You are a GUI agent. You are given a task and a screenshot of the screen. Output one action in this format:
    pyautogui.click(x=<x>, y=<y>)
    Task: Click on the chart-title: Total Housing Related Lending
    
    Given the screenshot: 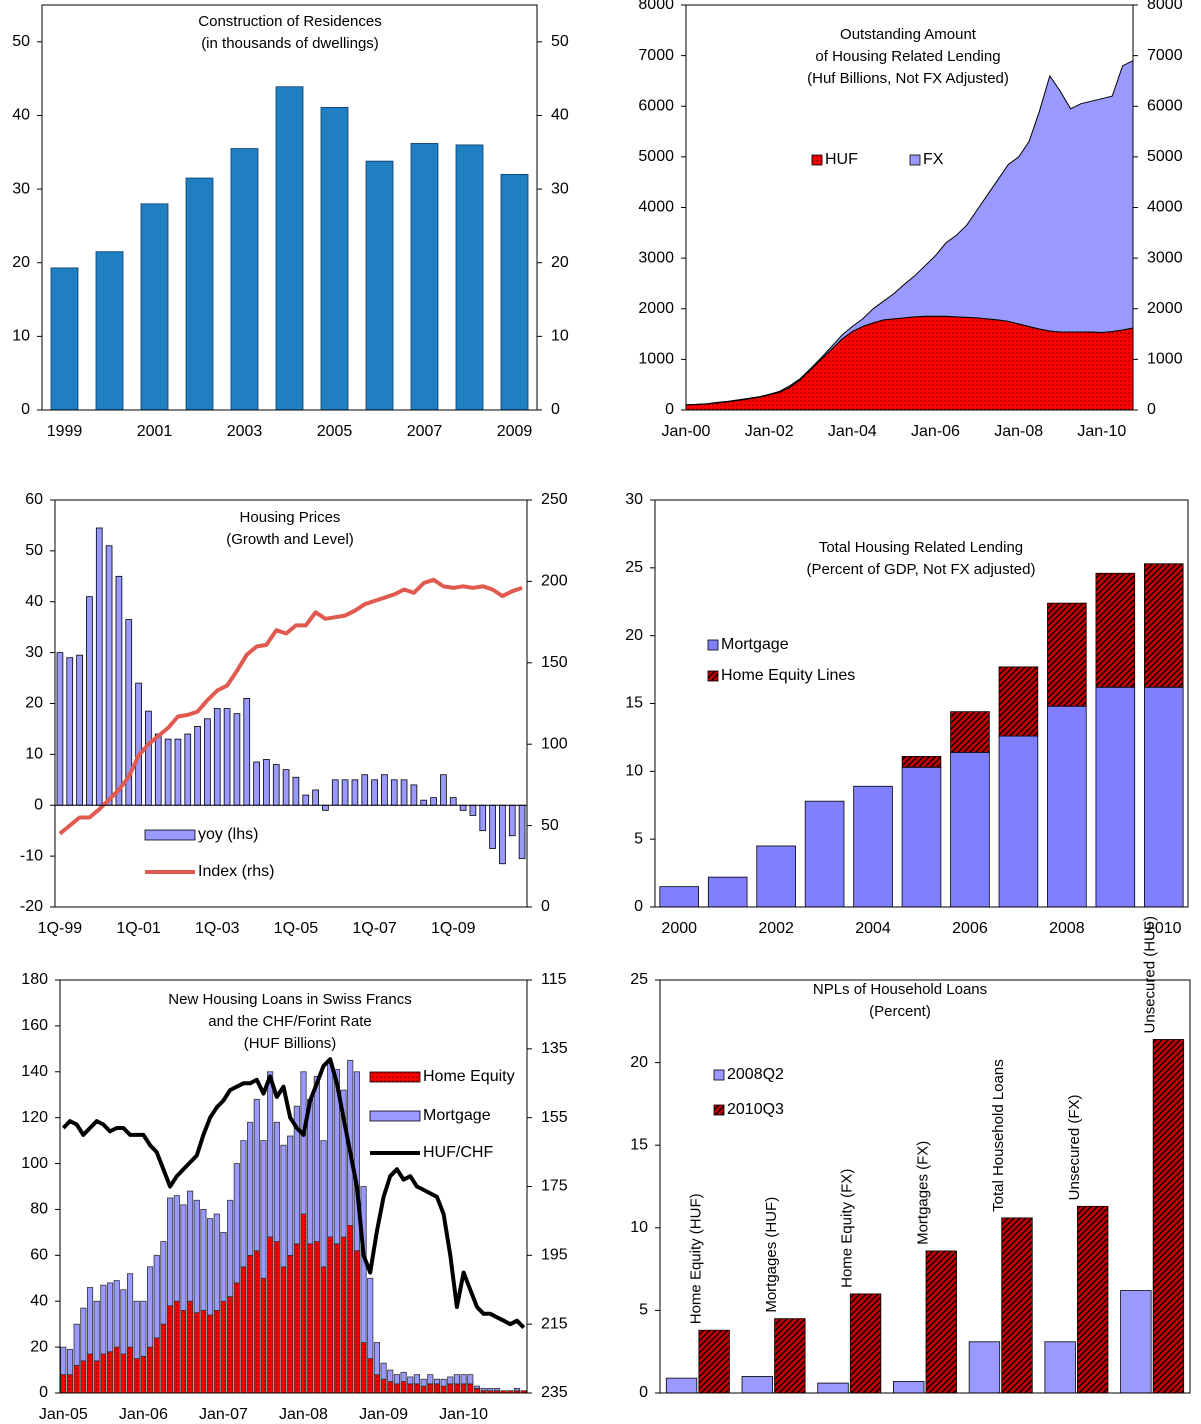 What is the action you would take?
    pyautogui.click(x=921, y=547)
    